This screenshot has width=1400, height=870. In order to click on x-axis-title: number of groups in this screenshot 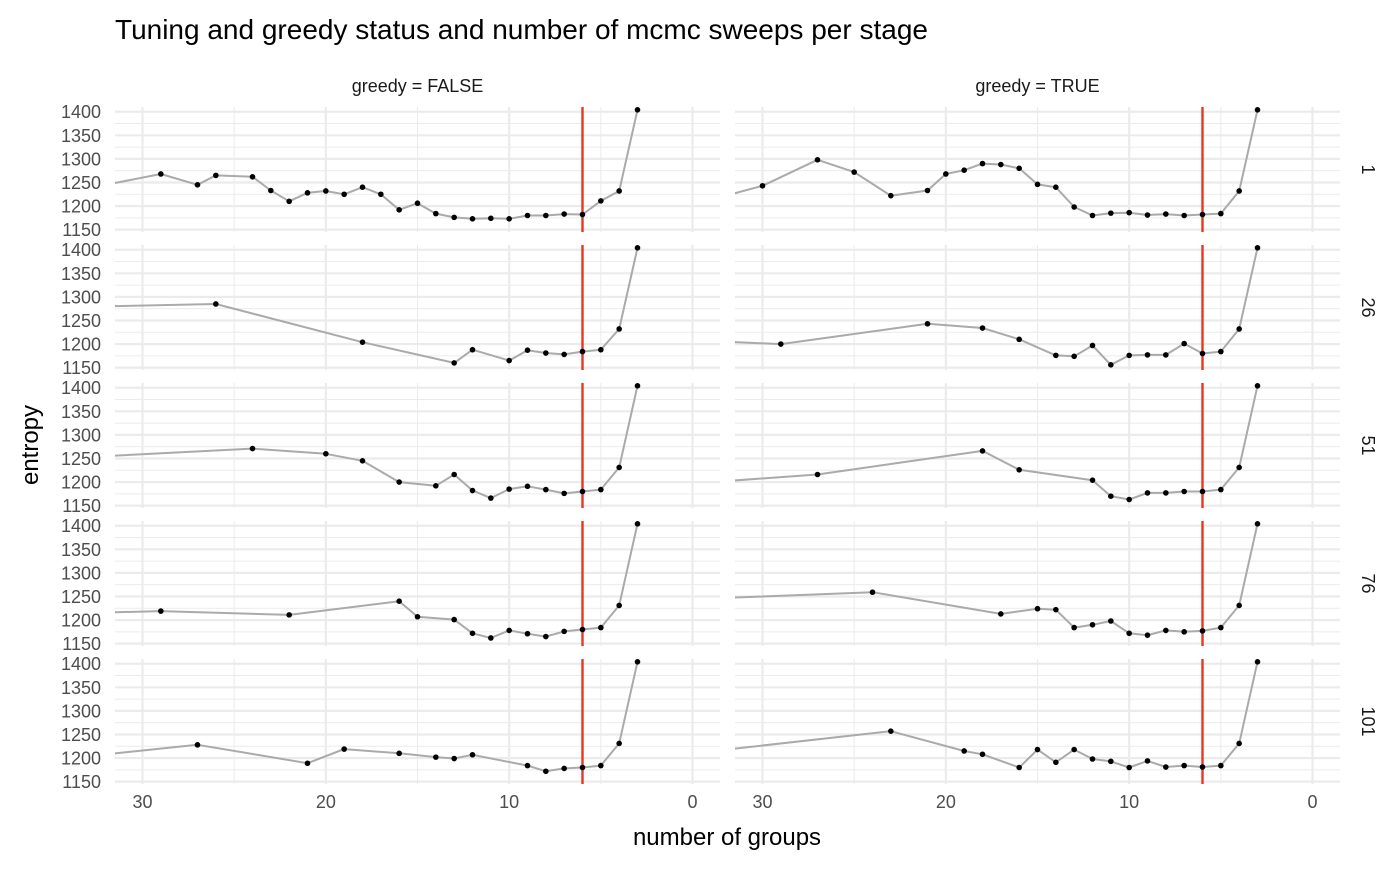, I will do `click(727, 837)`.